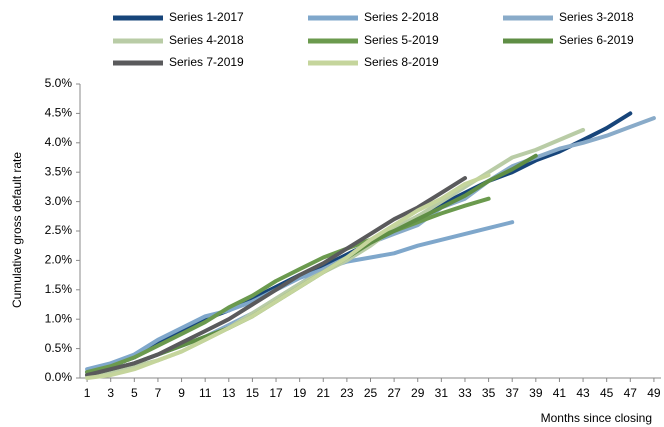  I want to click on legend-label: Series 7-2019, so click(206, 62).